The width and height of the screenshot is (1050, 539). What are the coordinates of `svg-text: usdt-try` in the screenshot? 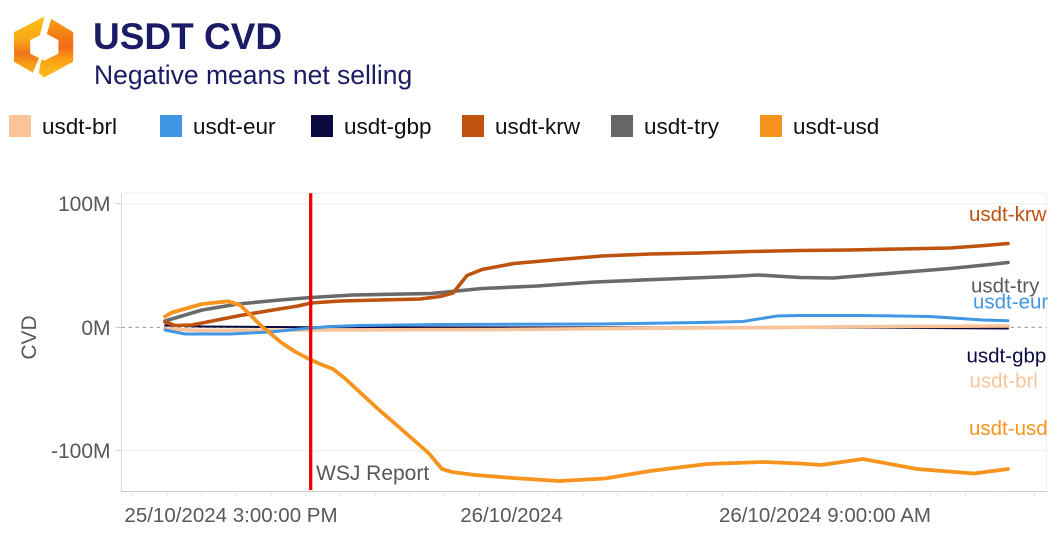 It's located at (1005, 286).